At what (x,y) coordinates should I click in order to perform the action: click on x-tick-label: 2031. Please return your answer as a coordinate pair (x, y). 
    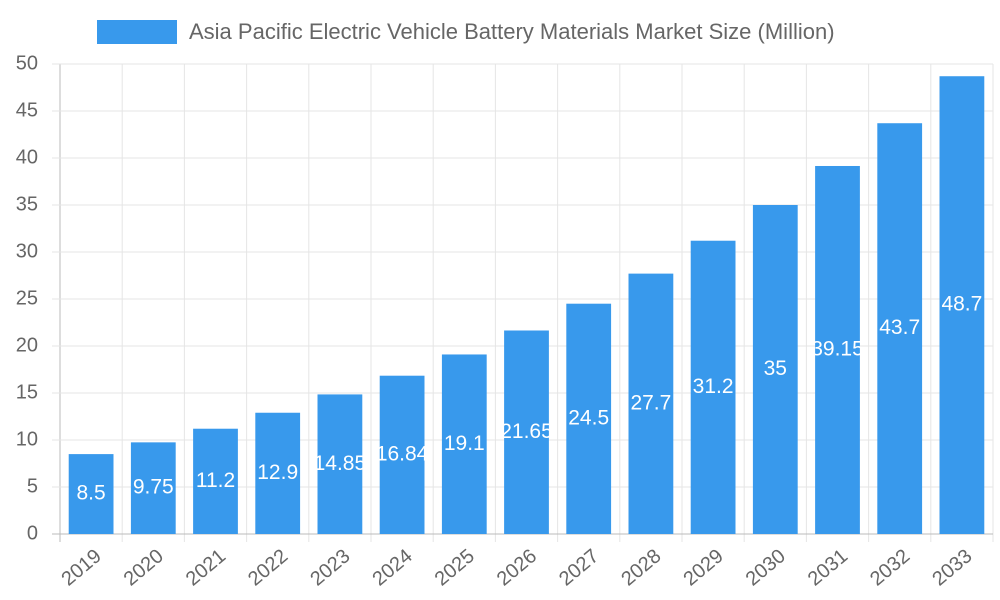
    Looking at the image, I should click on (828, 567).